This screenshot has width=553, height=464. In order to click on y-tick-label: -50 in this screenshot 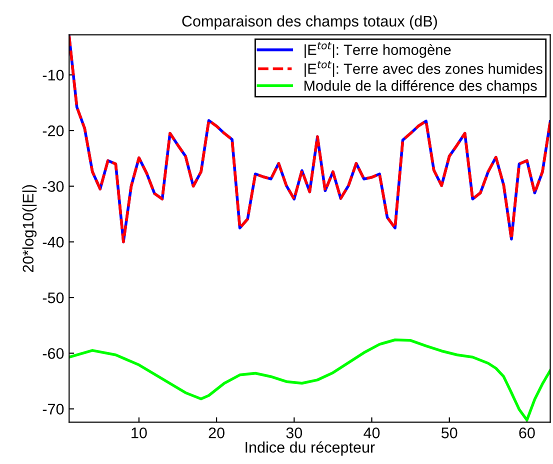, I will do `click(53, 298)`.